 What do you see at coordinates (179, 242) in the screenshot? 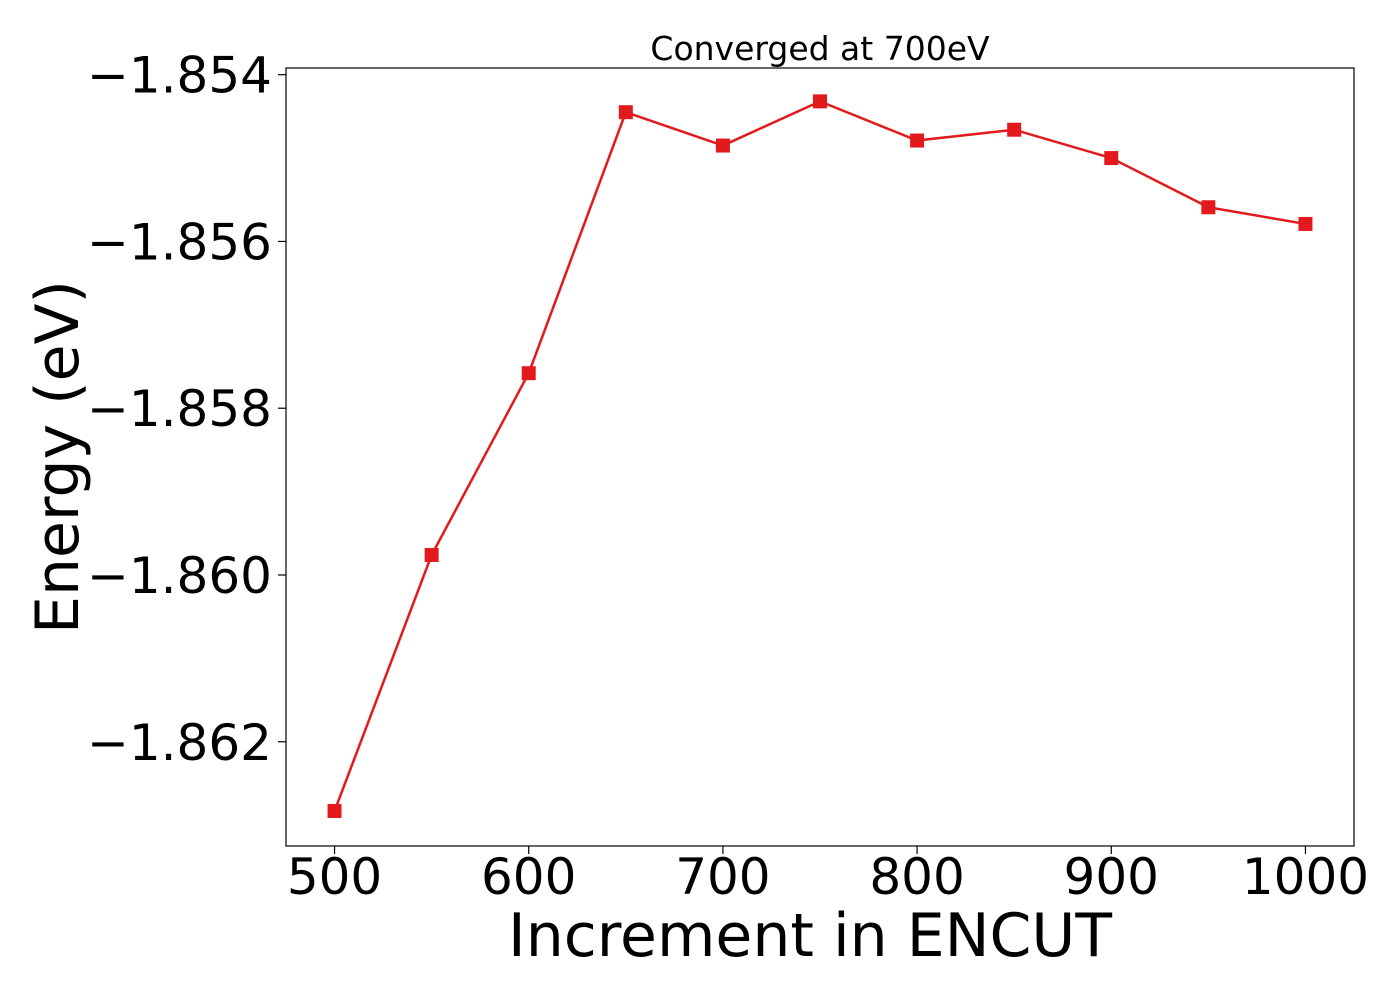
I see `y-tick-label: −1.856` at bounding box center [179, 242].